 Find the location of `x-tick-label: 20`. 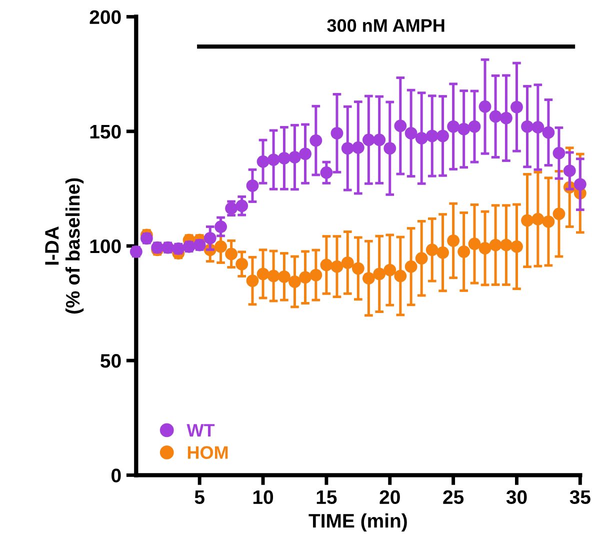

x-tick-label: 20 is located at coordinates (390, 497).